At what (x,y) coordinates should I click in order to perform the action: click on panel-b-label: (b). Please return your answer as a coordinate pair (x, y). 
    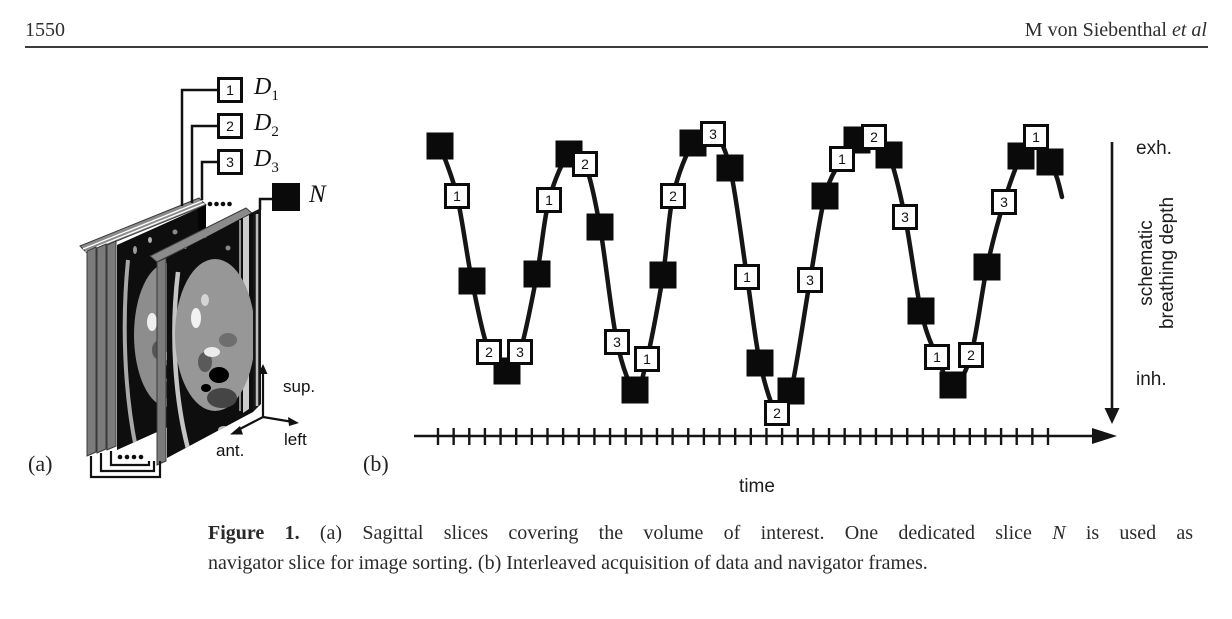
    Looking at the image, I should click on (376, 463).